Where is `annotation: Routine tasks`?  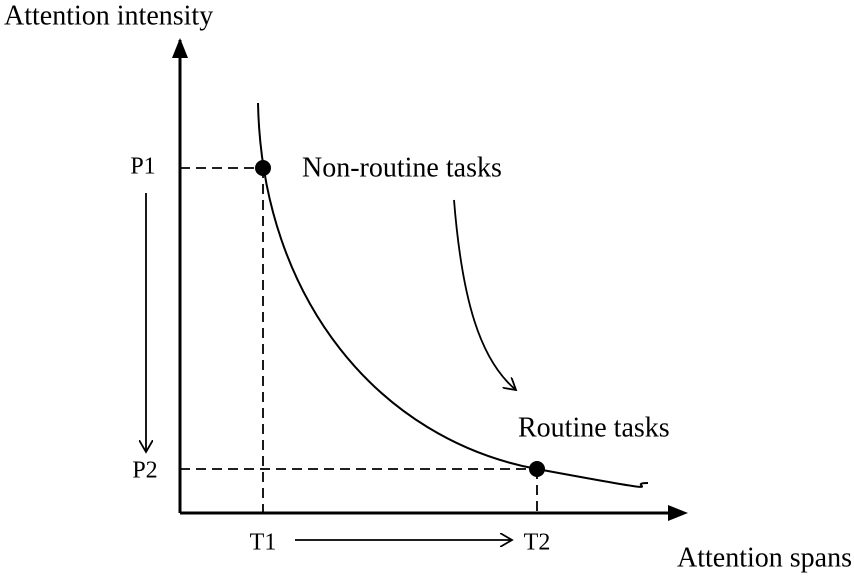
annotation: Routine tasks is located at coordinates (594, 427).